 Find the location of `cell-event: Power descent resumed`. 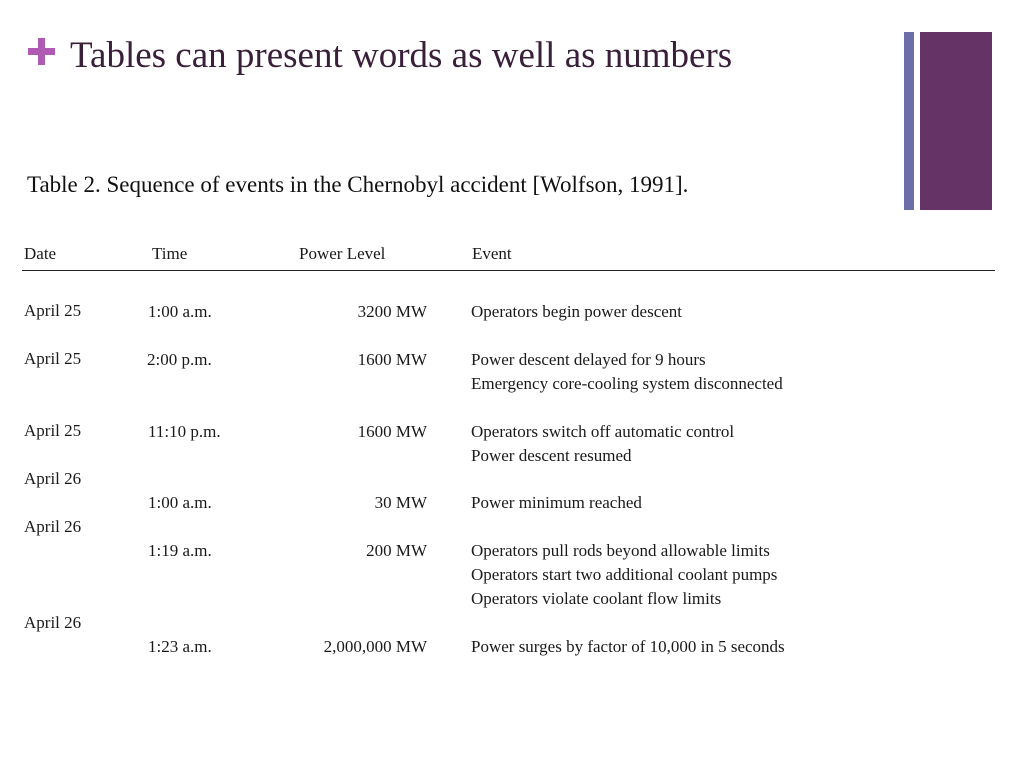

cell-event: Power descent resumed is located at coordinates (551, 455).